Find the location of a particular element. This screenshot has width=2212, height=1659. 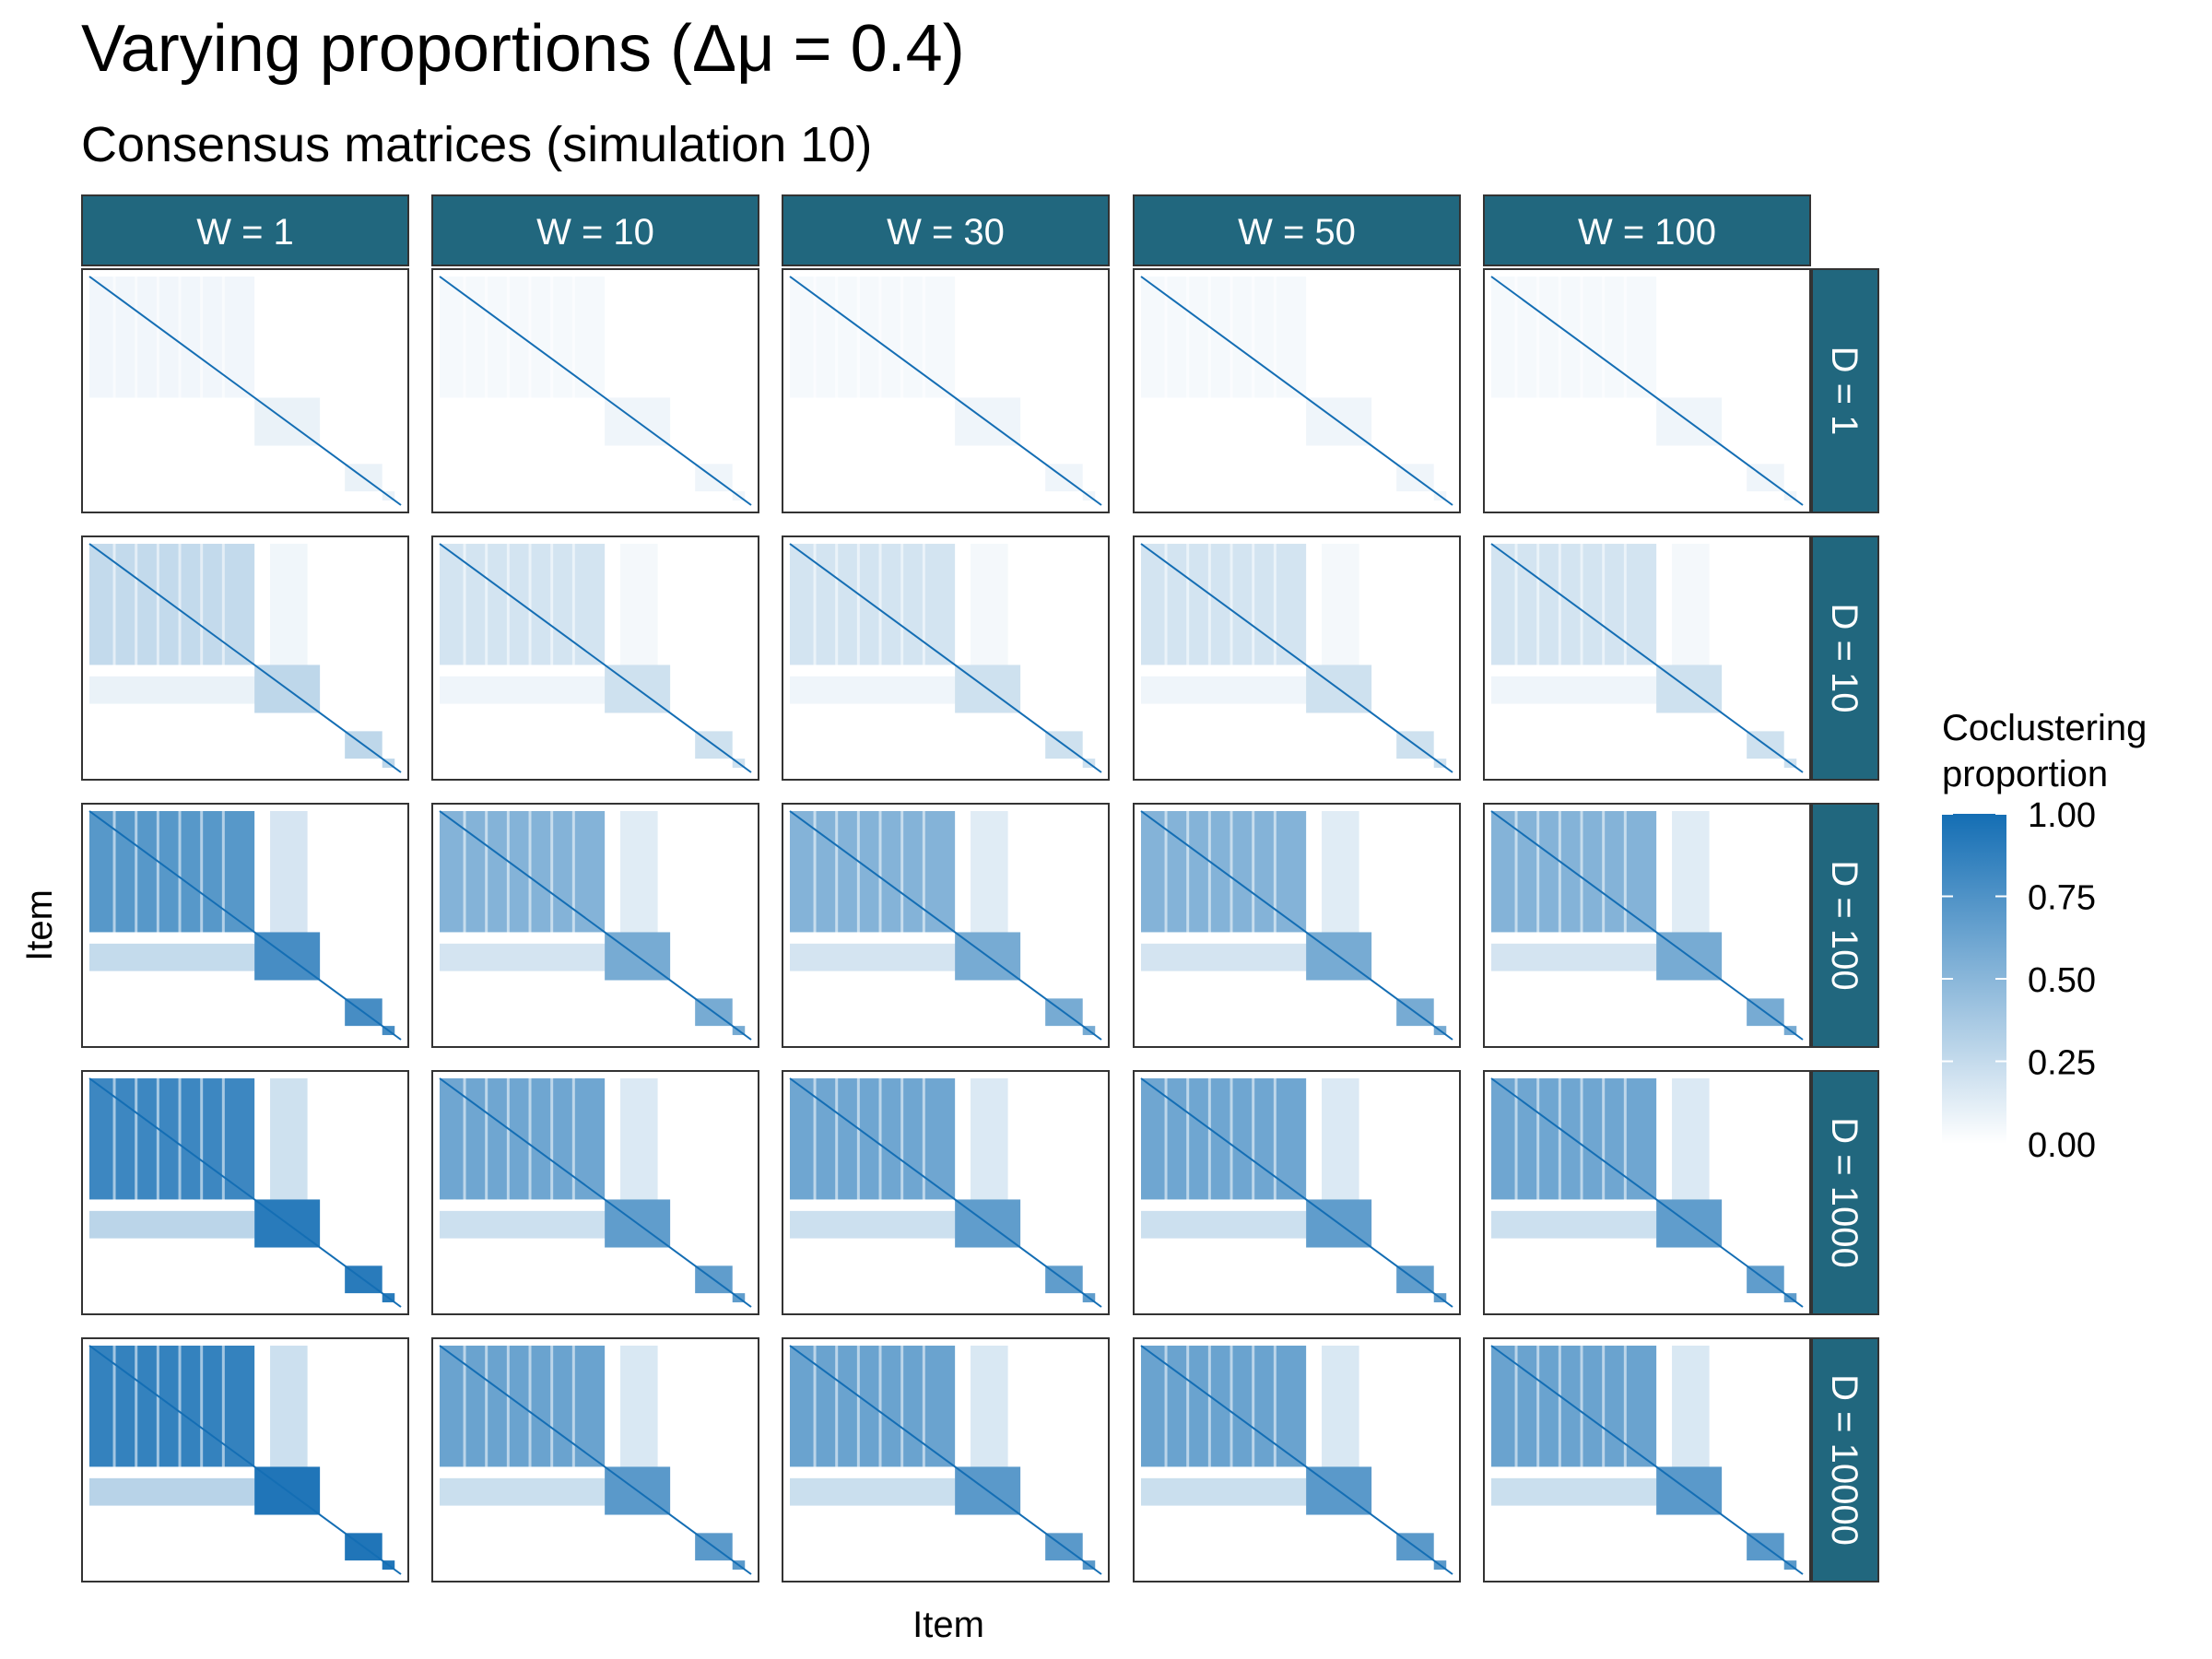

column-strips: W = 1 W = 10 W = 30 W = 50 W = 100 is located at coordinates (946, 230).